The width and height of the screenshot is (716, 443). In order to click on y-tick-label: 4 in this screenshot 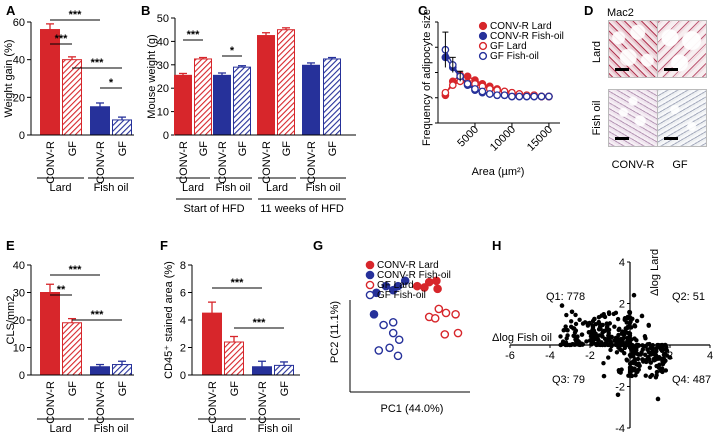, I will do `click(183, 321)`.